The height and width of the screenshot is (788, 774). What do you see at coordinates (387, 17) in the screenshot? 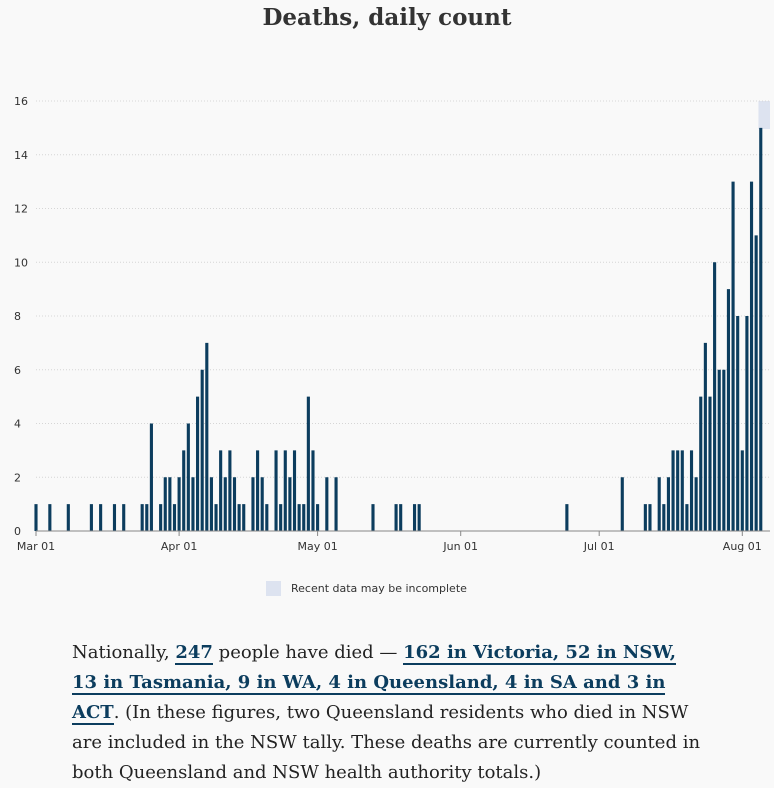
I see `chart-title: Deaths, daily count` at bounding box center [387, 17].